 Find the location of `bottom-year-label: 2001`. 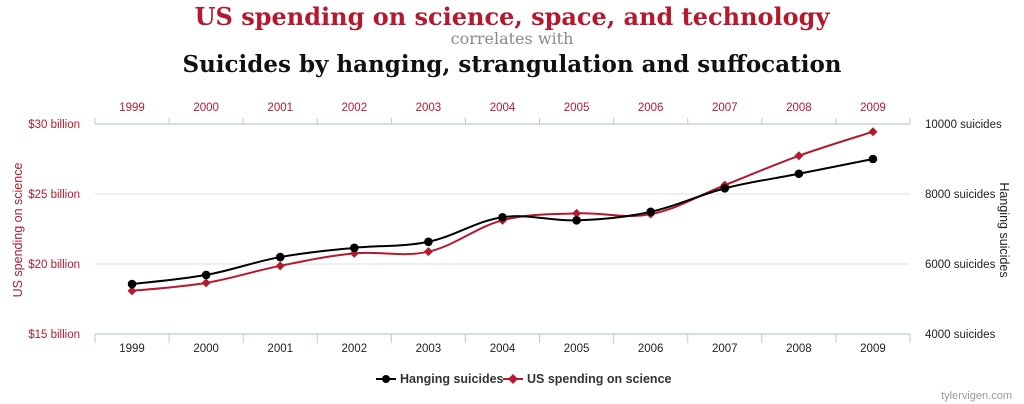

bottom-year-label: 2001 is located at coordinates (280, 349).